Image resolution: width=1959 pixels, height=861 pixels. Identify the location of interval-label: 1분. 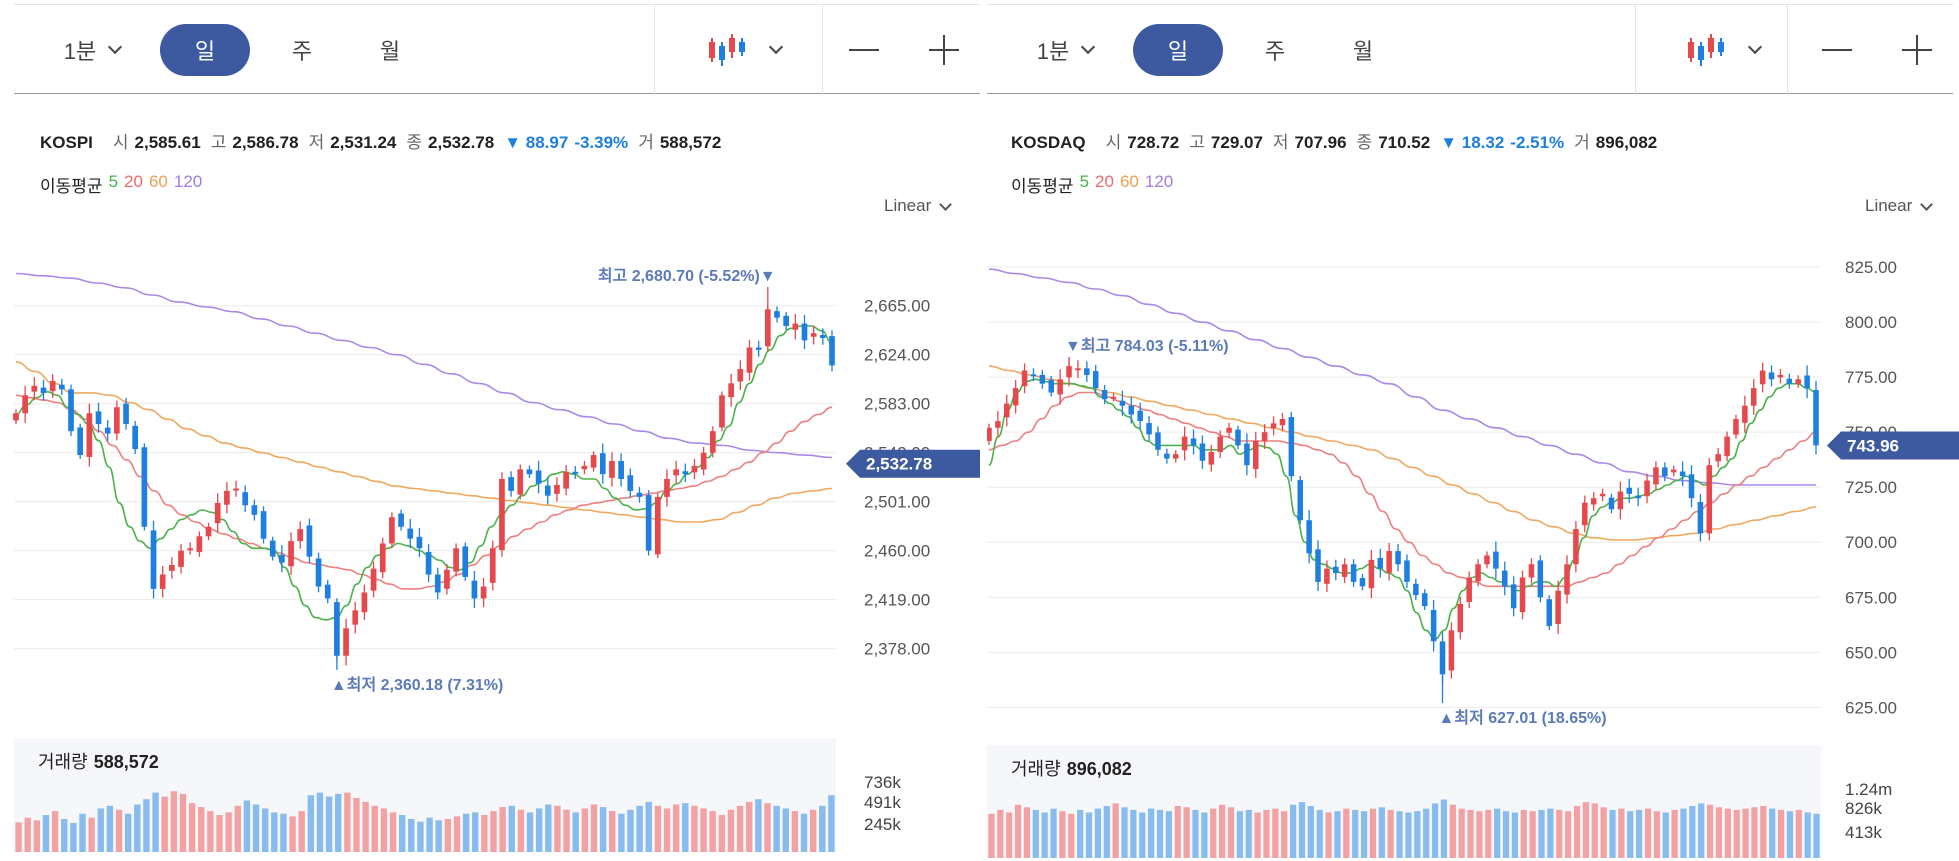
(1053, 51).